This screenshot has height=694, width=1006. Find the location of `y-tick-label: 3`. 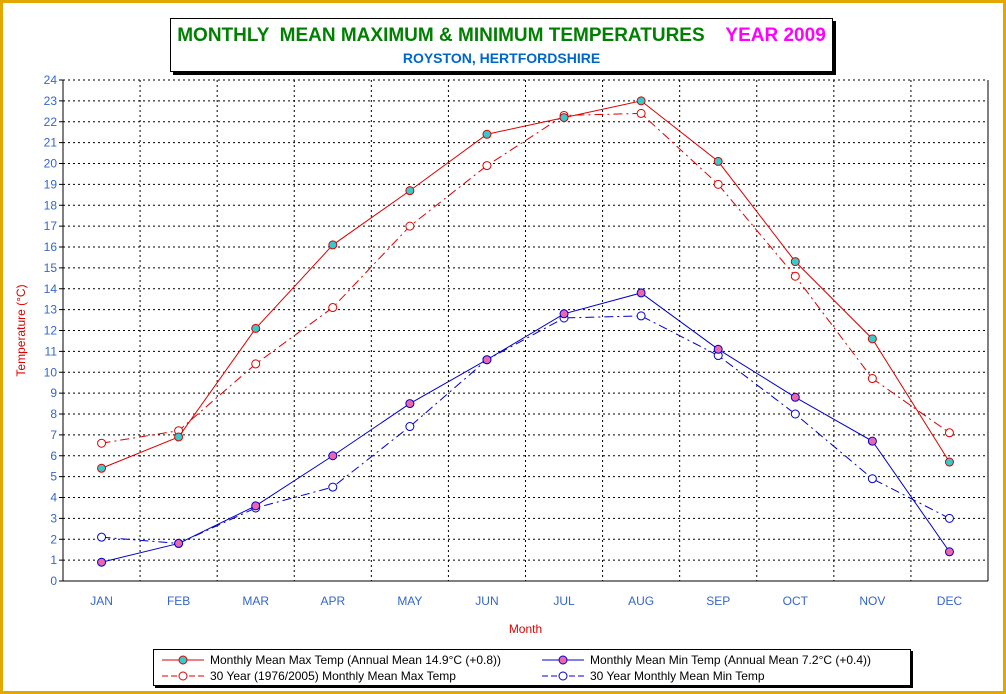

y-tick-label: 3 is located at coordinates (53, 518).